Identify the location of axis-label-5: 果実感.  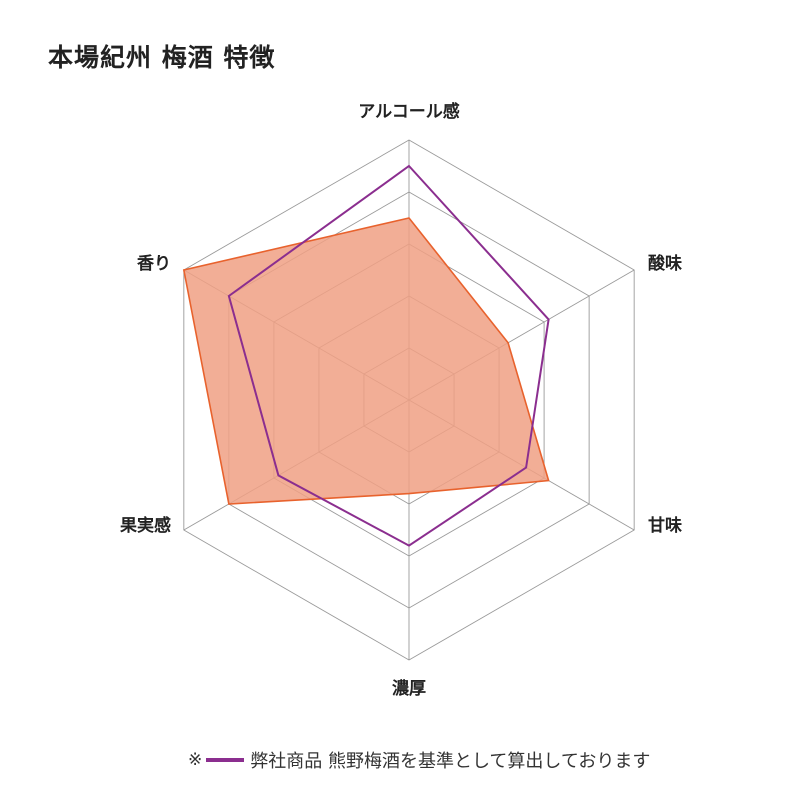
(145, 525).